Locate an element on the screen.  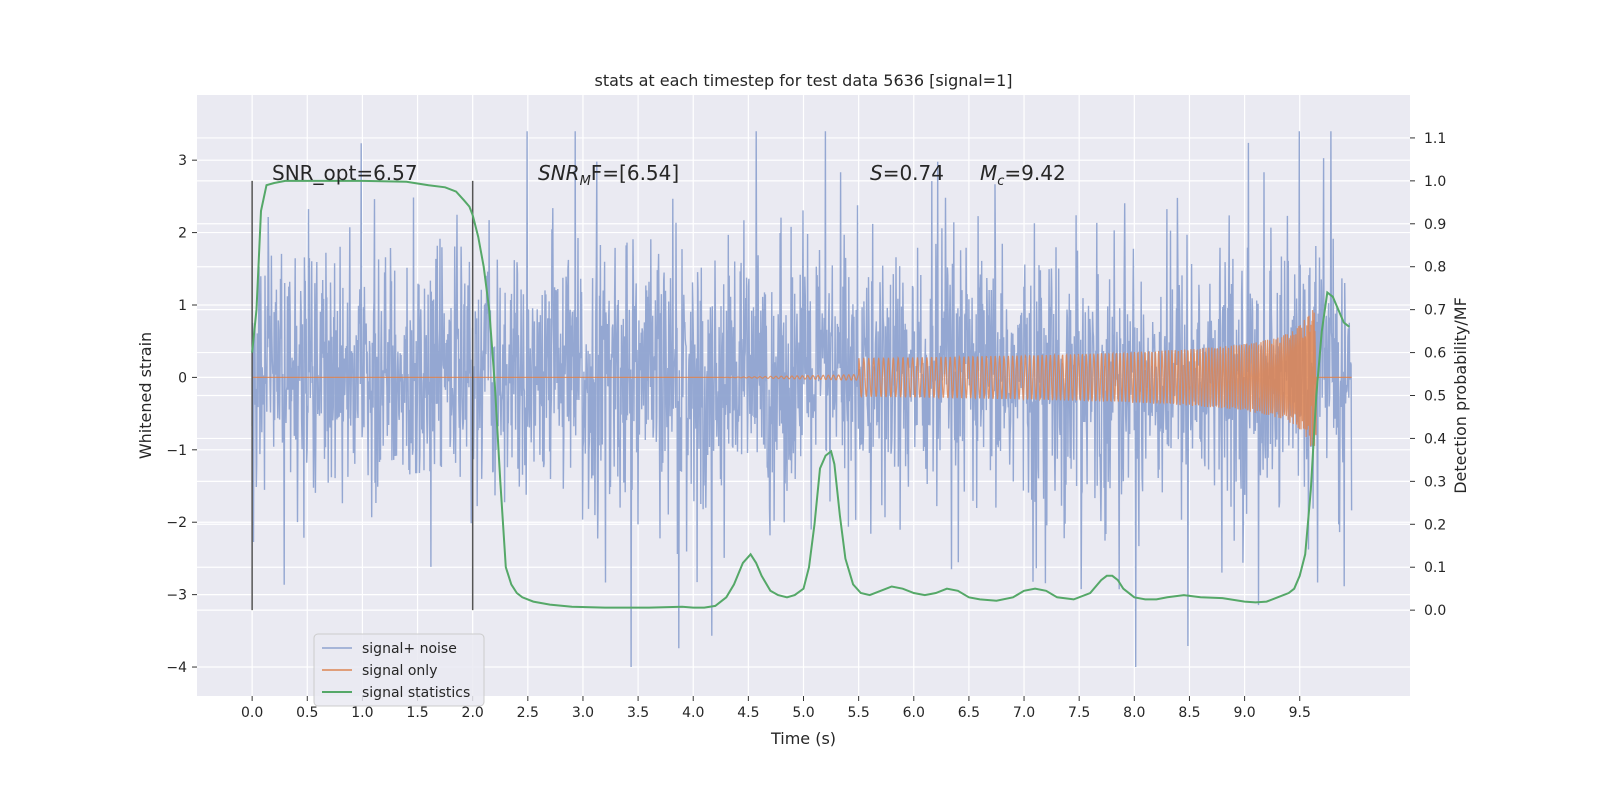
annotation-snr-opt: SNR_opt=6.57 is located at coordinates (345, 173).